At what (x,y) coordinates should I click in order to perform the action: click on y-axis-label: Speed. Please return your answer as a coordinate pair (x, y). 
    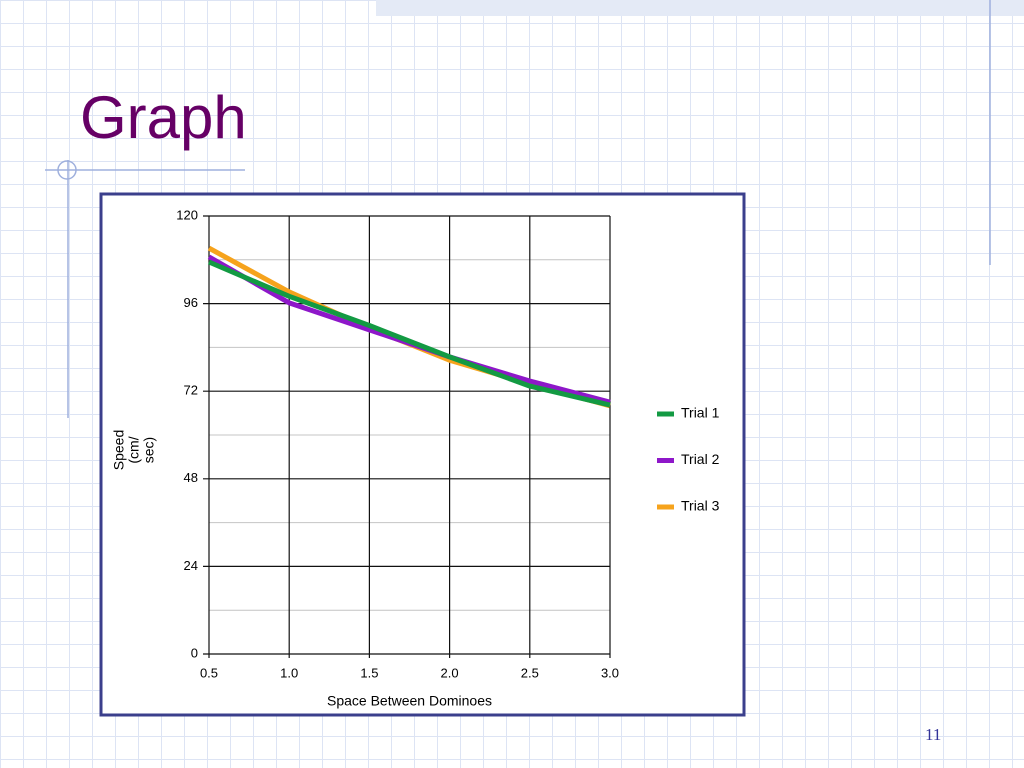
    Looking at the image, I should click on (119, 450).